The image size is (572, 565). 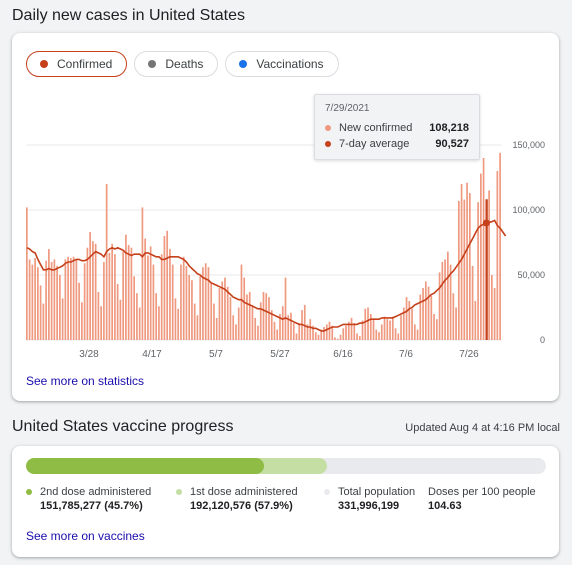 What do you see at coordinates (397, 144) in the screenshot?
I see `tooltip-row-average: 7-day average 90,527` at bounding box center [397, 144].